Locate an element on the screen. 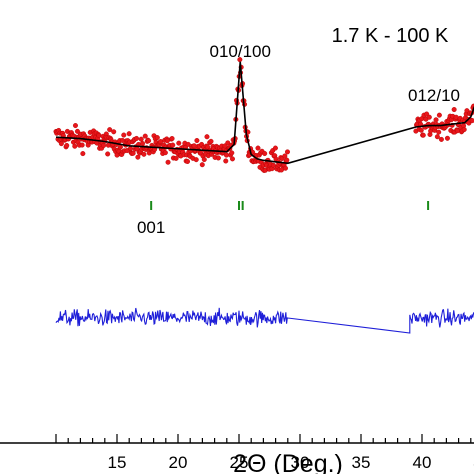  x-axis-title: 2Θ (Deg.) is located at coordinates (288, 462).